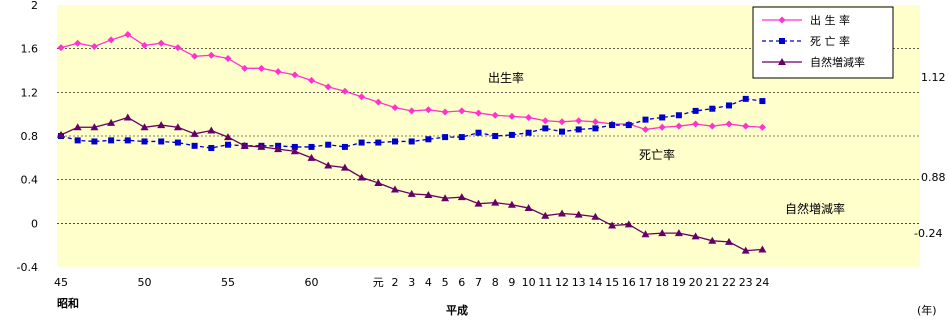  I want to click on x-tick-label: 元, so click(378, 282).